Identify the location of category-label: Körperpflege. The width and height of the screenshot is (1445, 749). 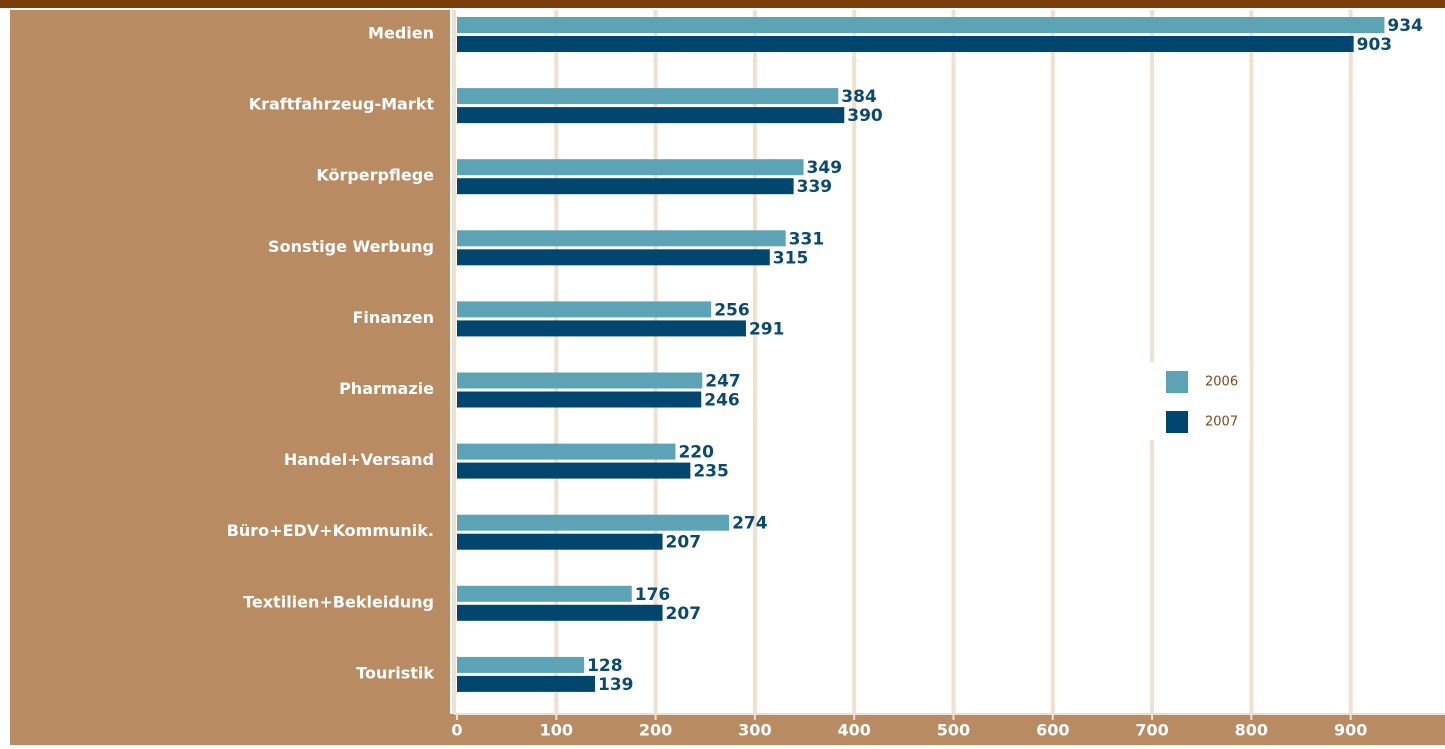
(375, 175).